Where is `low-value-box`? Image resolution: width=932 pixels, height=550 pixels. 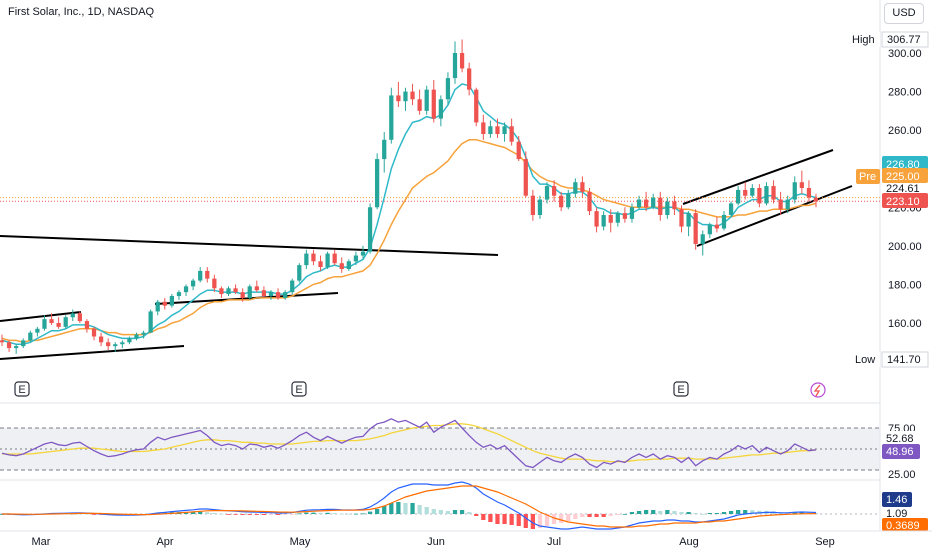
low-value-box is located at coordinates (905, 359).